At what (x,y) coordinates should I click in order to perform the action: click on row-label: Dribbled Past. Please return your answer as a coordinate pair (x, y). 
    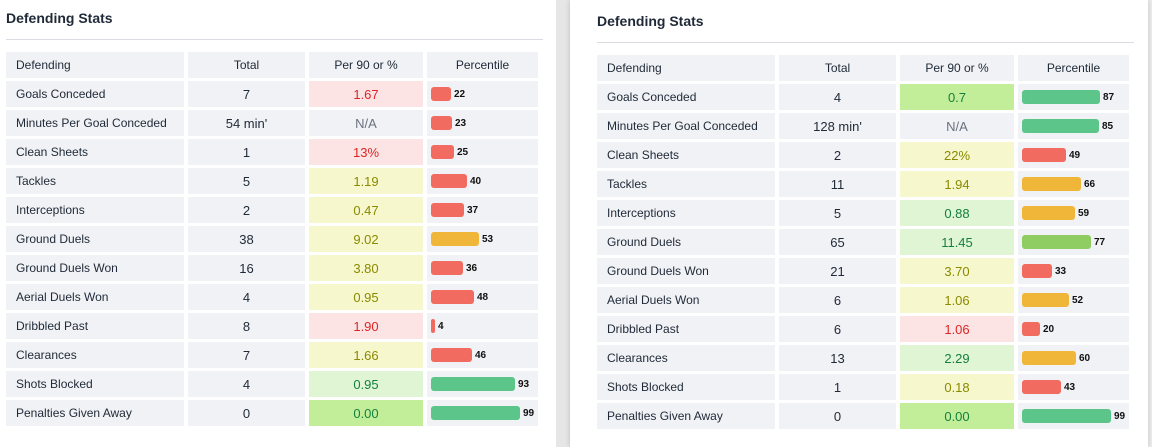
    Looking at the image, I should click on (95, 326).